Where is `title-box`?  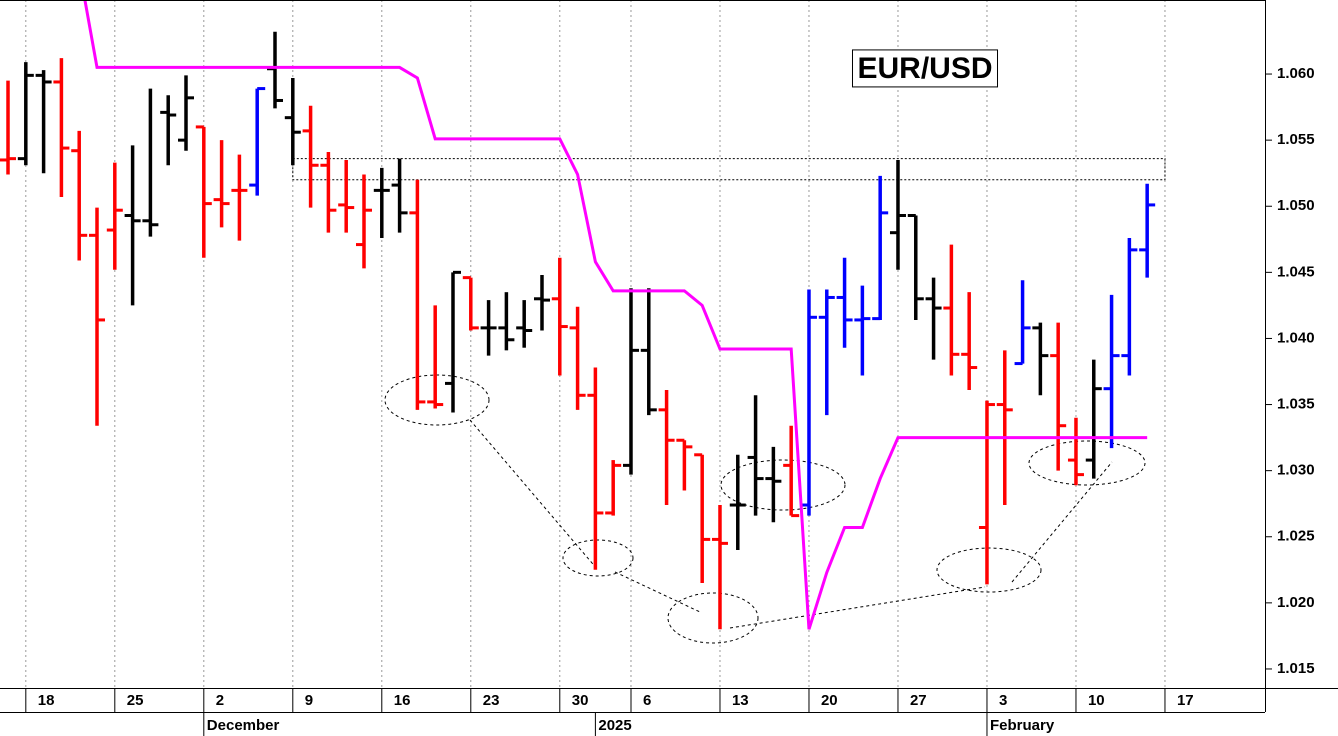
title-box is located at coordinates (925, 68).